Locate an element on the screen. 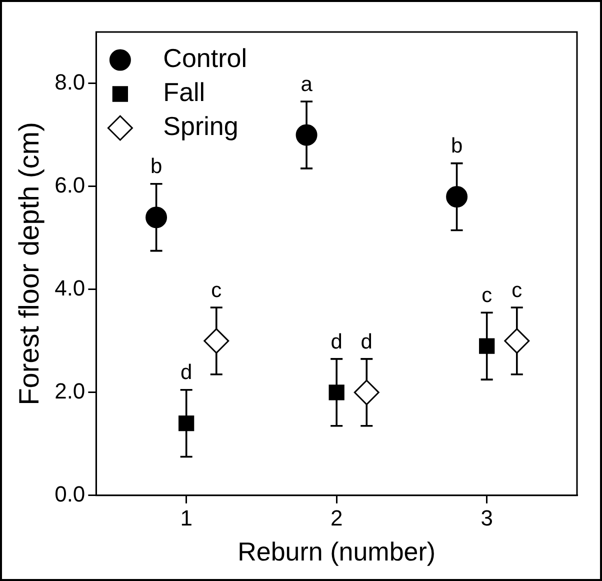 The image size is (602, 581). y-axis-title: Forest floor depth (cm) is located at coordinates (29, 264).